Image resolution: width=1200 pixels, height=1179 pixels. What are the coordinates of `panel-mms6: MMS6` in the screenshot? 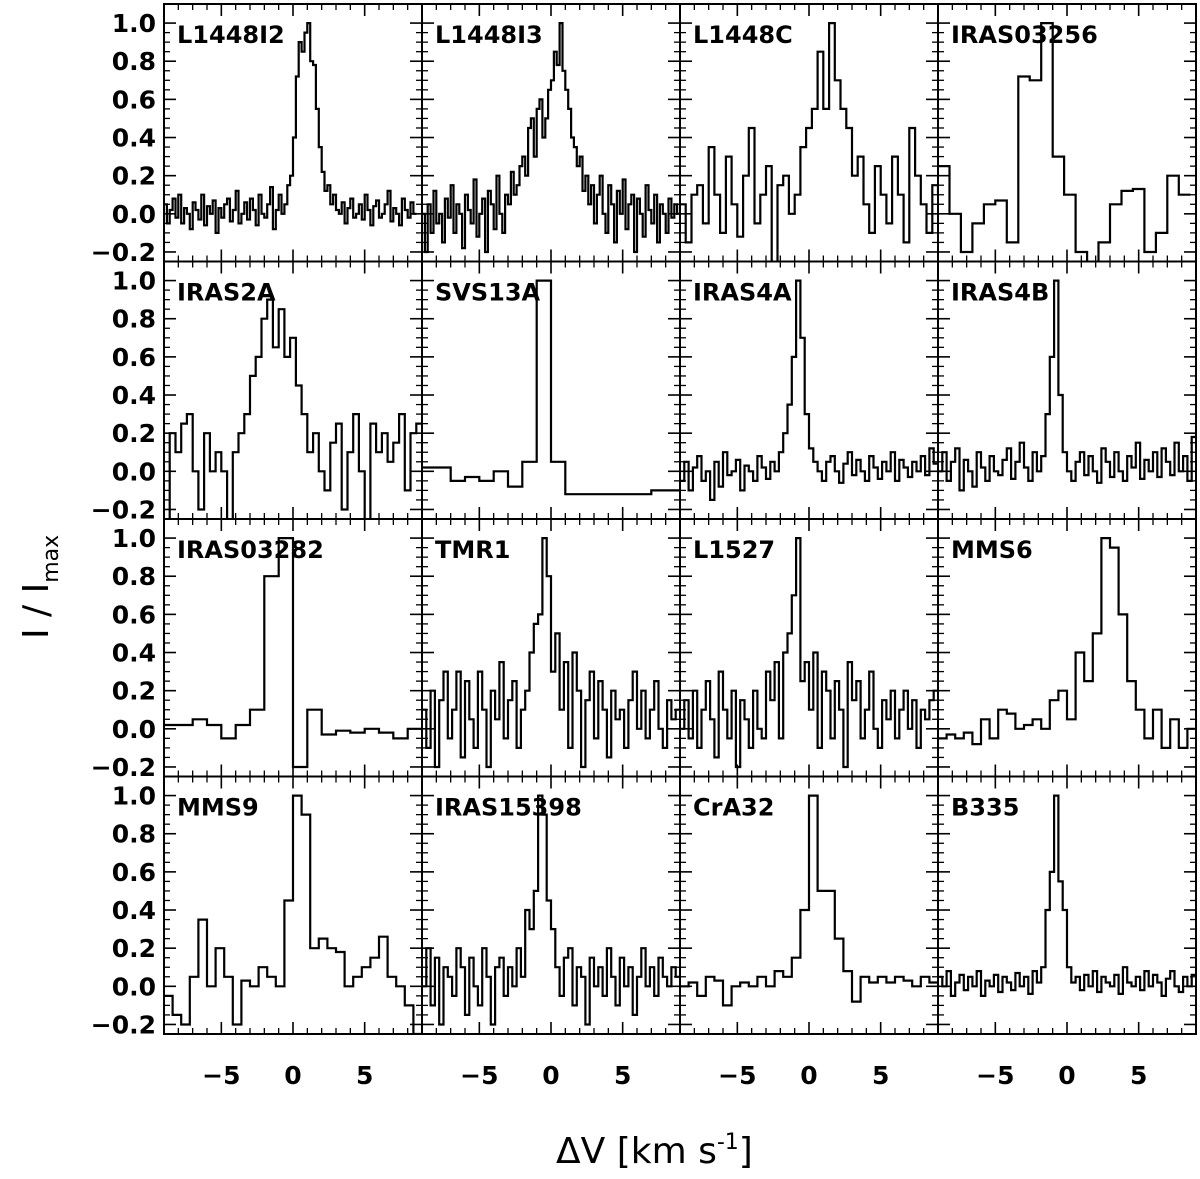 It's located at (1067, 648).